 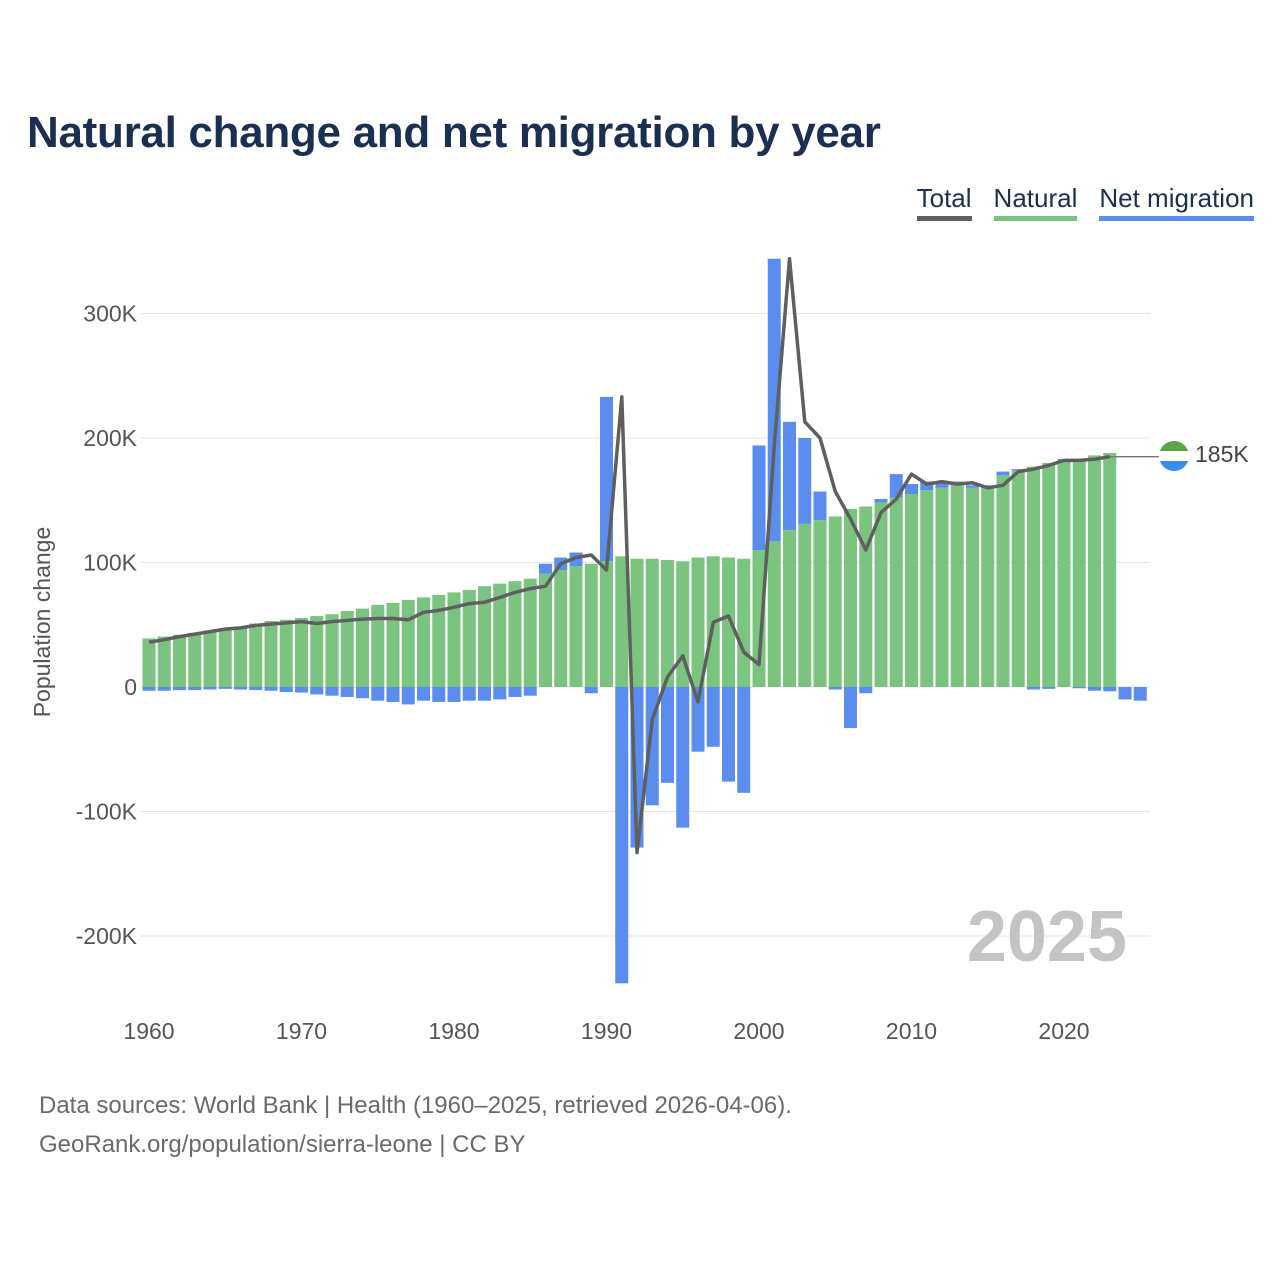 I want to click on legend-net-migration: Net migration, so click(x=1176, y=202).